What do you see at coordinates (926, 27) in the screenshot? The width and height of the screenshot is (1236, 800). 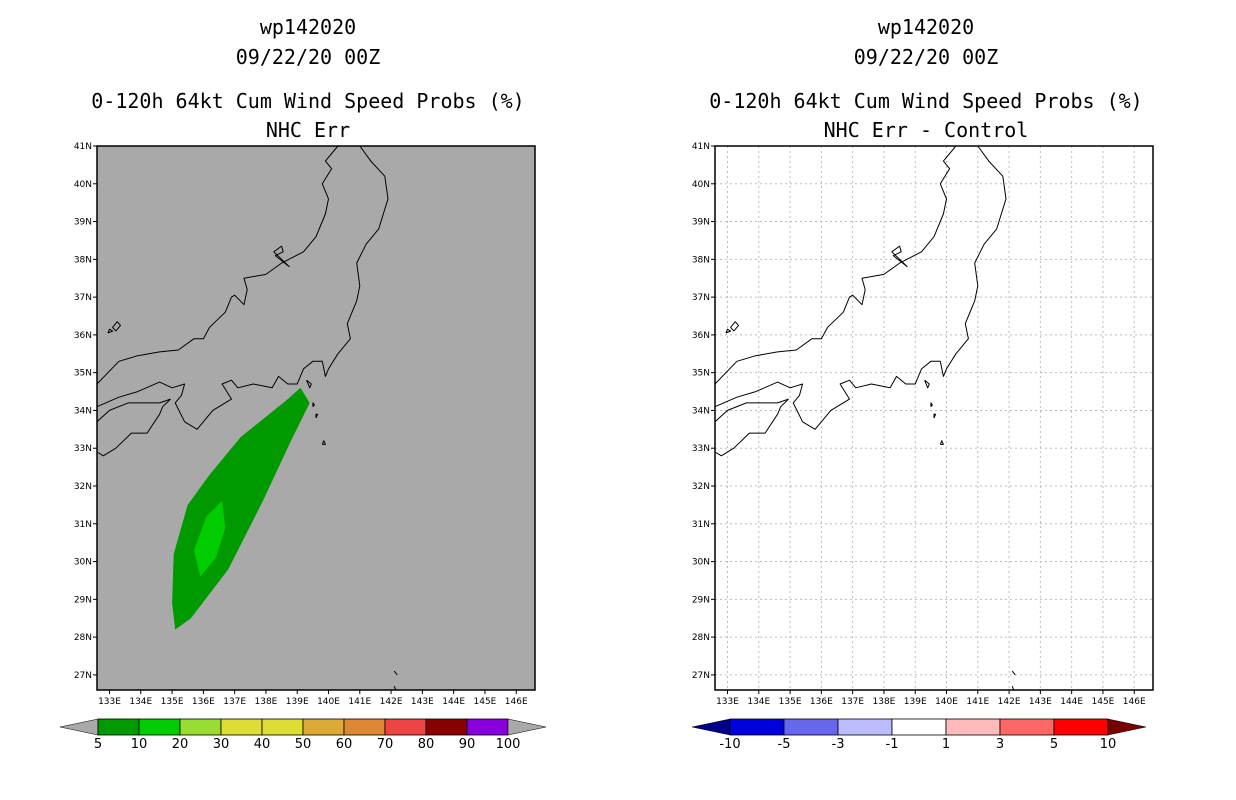 I see `right-storm-id: wp142020` at bounding box center [926, 27].